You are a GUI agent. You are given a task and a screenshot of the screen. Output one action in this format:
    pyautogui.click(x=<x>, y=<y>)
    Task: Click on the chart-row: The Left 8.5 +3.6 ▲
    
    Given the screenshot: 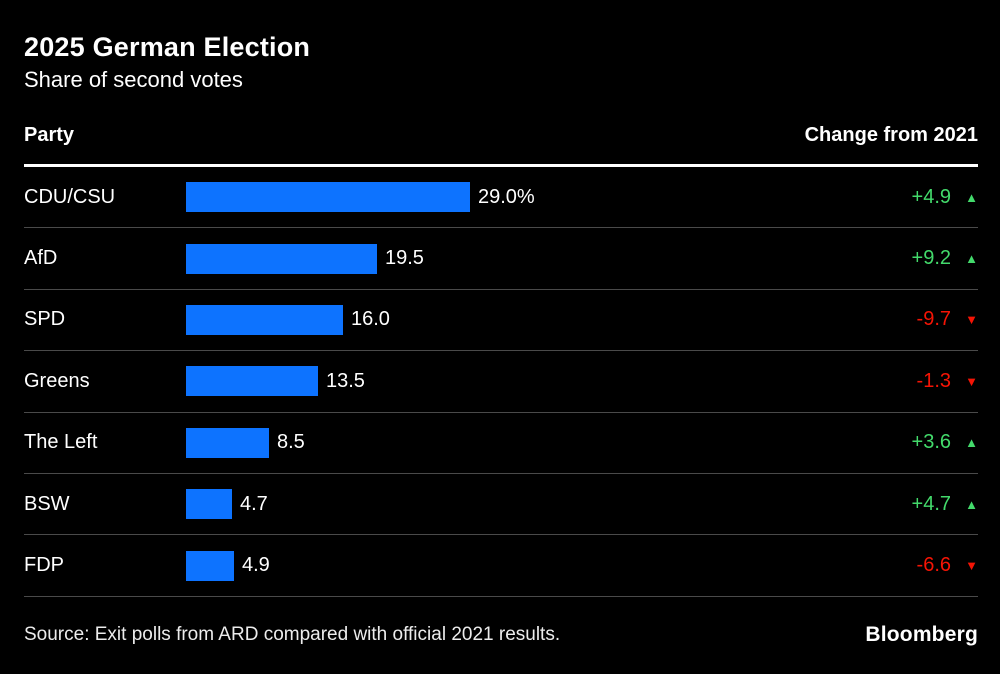 What is the action you would take?
    pyautogui.click(x=501, y=443)
    